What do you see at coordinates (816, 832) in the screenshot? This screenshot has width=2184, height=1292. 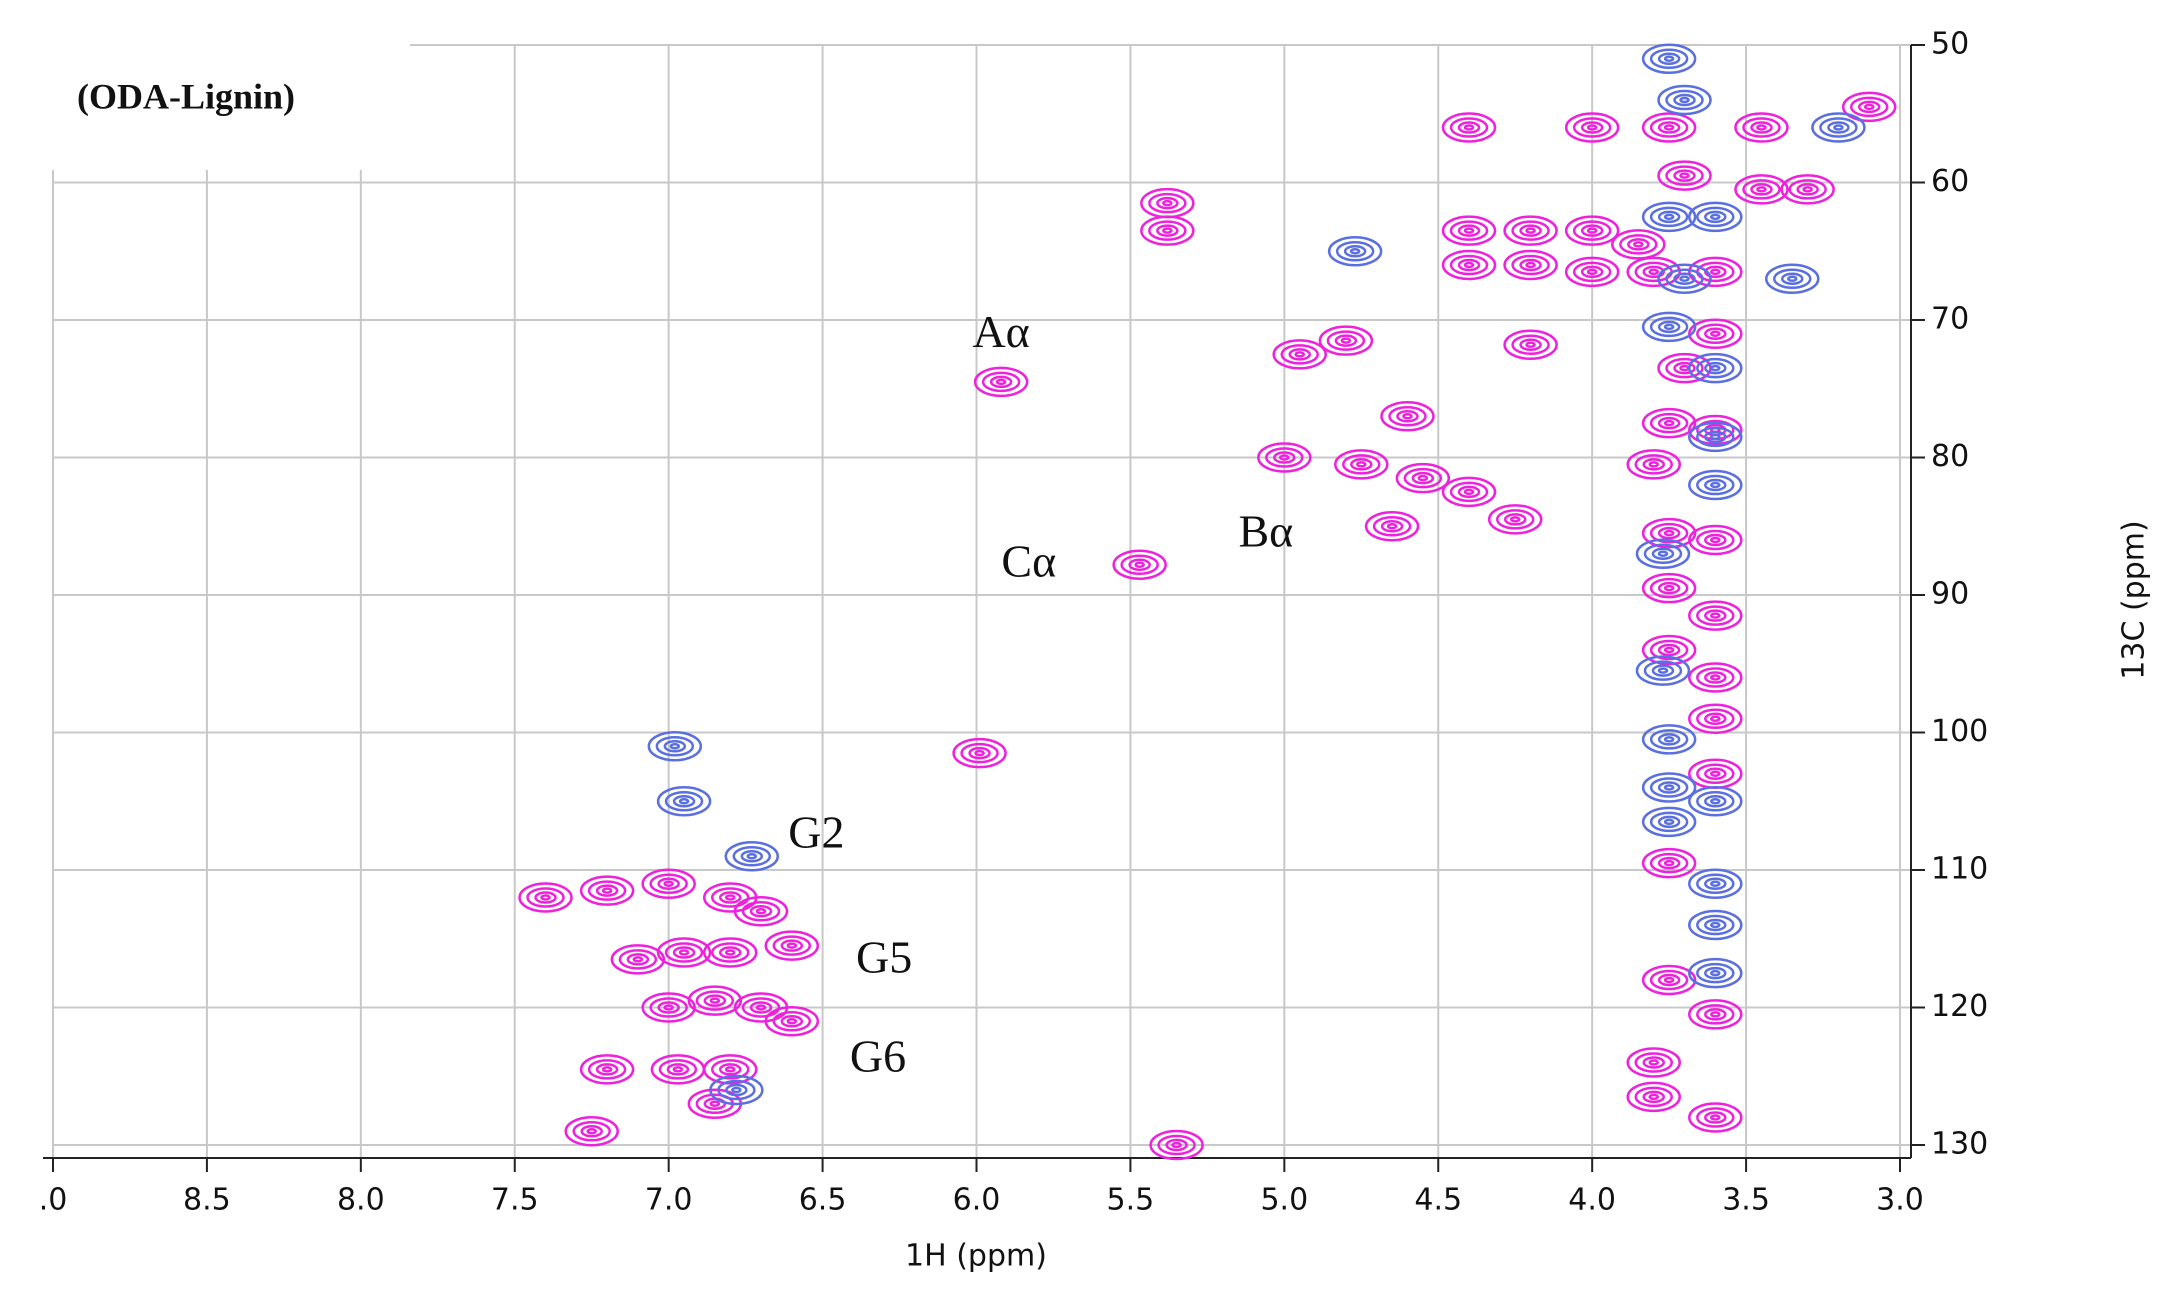 I see `annotation: G2` at bounding box center [816, 832].